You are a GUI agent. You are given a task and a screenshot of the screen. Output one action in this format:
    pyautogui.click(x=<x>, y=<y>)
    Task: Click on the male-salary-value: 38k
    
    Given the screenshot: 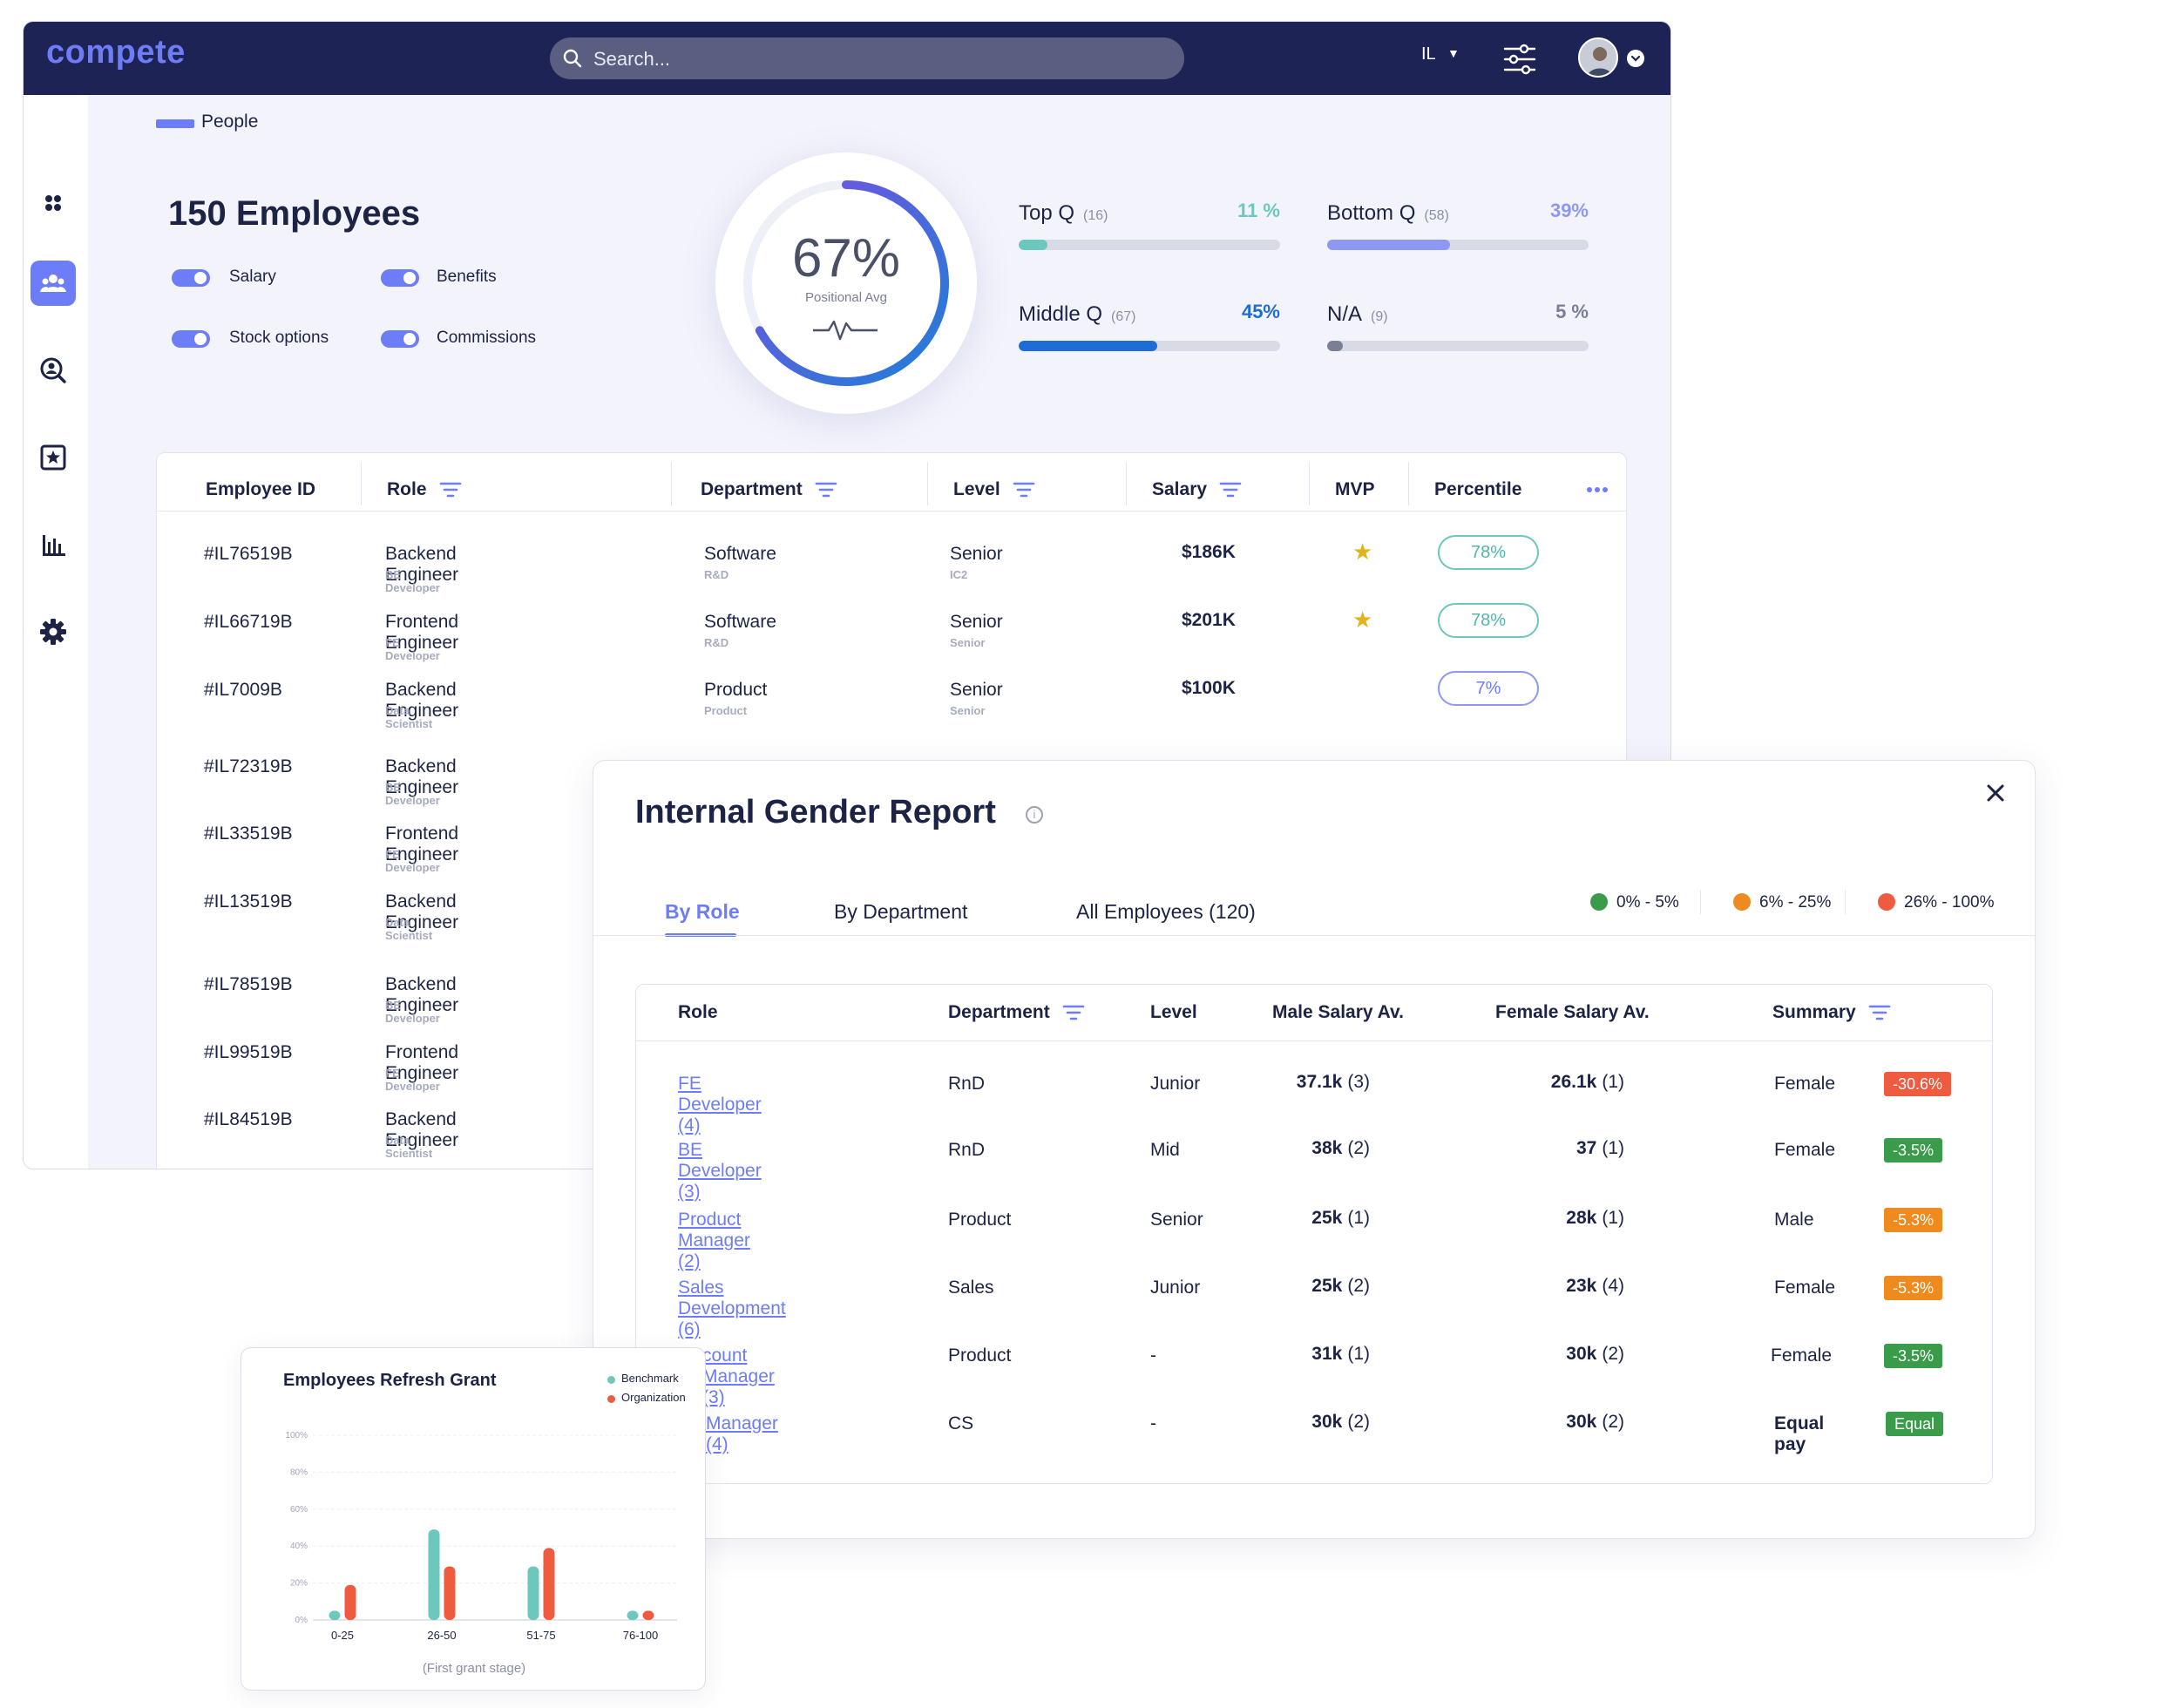 What is the action you would take?
    pyautogui.click(x=1327, y=1148)
    